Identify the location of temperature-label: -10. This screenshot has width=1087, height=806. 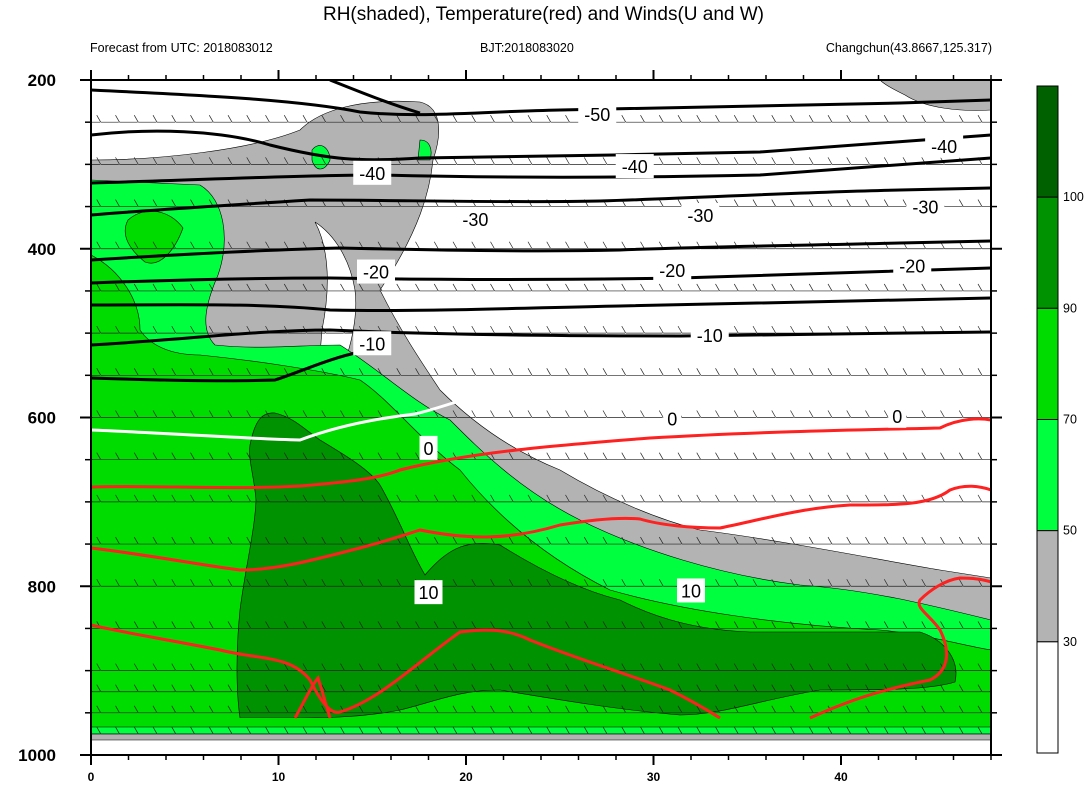
(372, 344).